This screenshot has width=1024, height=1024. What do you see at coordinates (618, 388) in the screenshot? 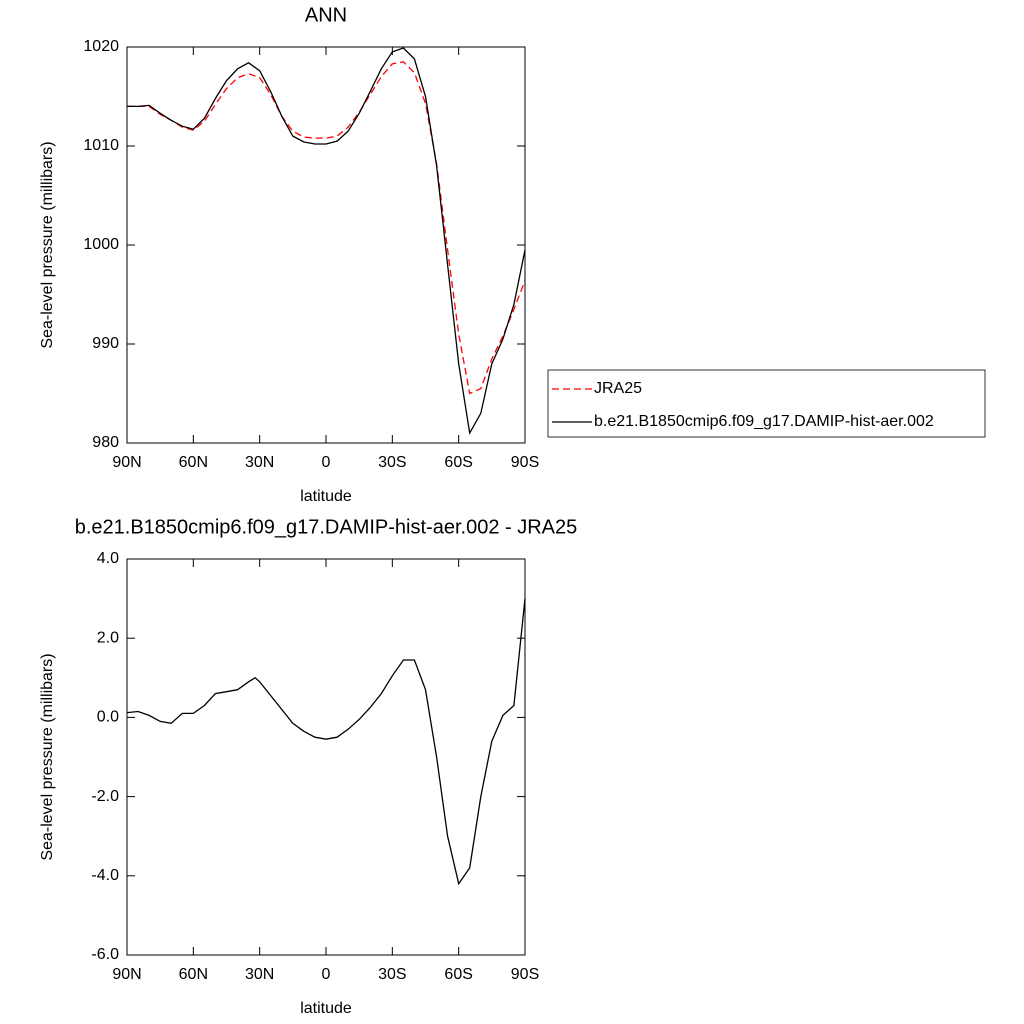
I see `legend-label: JRA25` at bounding box center [618, 388].